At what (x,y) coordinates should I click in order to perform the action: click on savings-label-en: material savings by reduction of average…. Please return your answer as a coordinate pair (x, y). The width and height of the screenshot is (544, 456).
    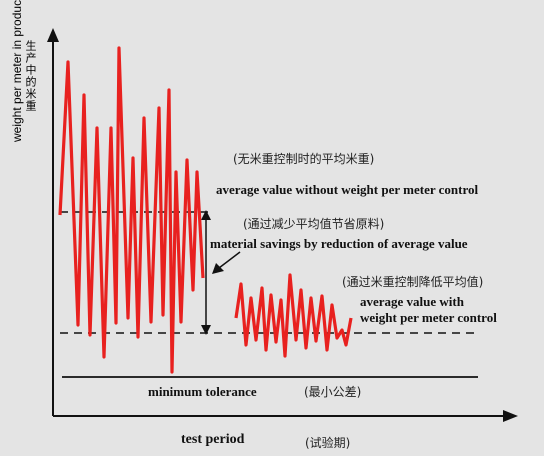
    Looking at the image, I should click on (339, 243).